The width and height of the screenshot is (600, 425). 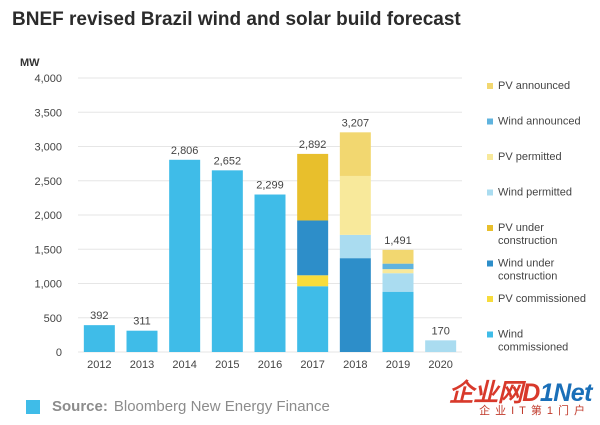 I want to click on x-tick-label: 2020, so click(x=440, y=365).